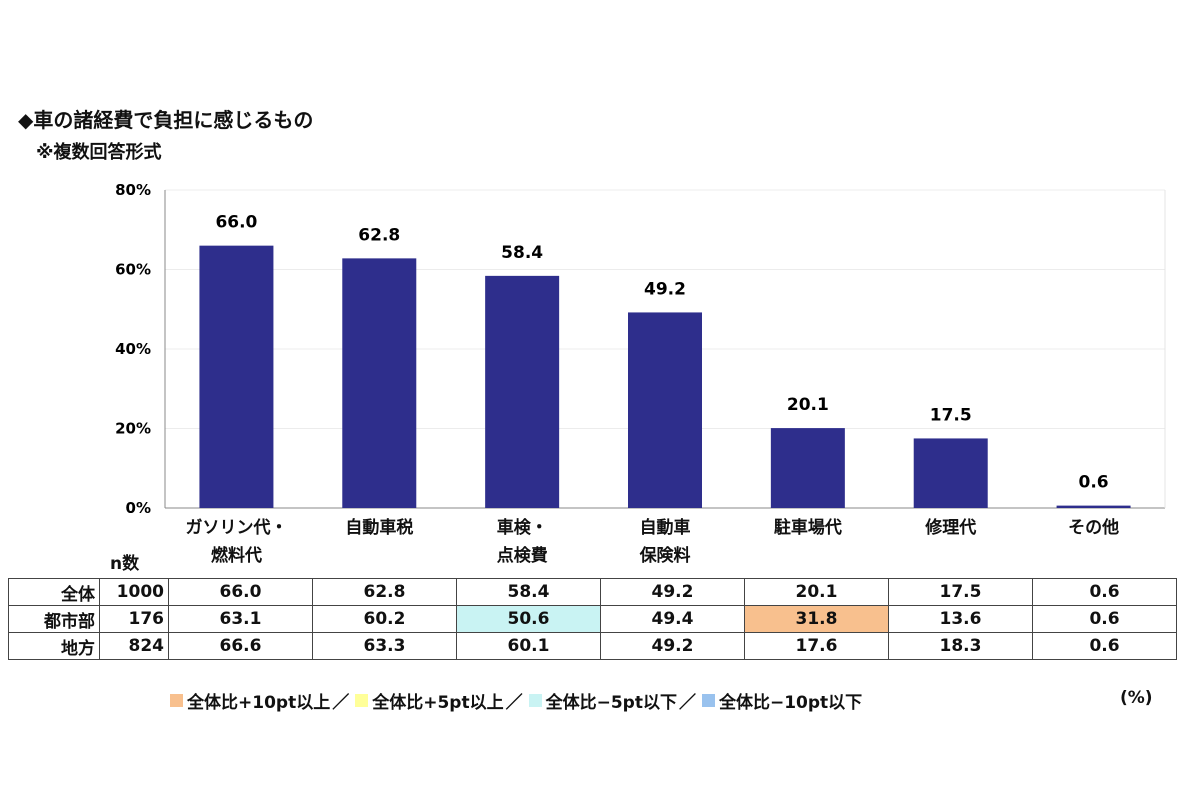 The image size is (1200, 799). Describe the element at coordinates (384, 646) in the screenshot. I see `table-cell: 63.3` at that location.